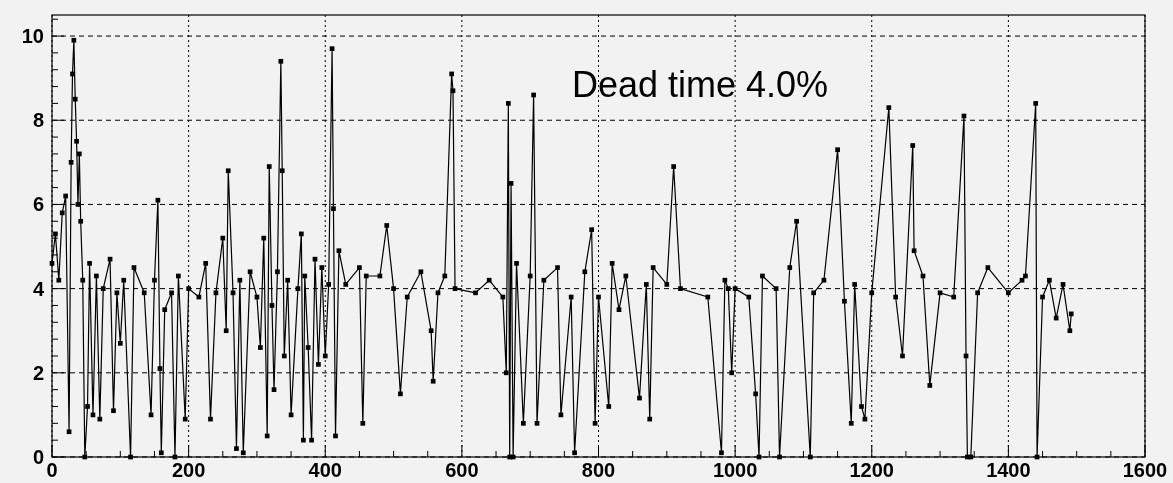  What do you see at coordinates (32, 36) in the screenshot?
I see `y-tick-label: 10` at bounding box center [32, 36].